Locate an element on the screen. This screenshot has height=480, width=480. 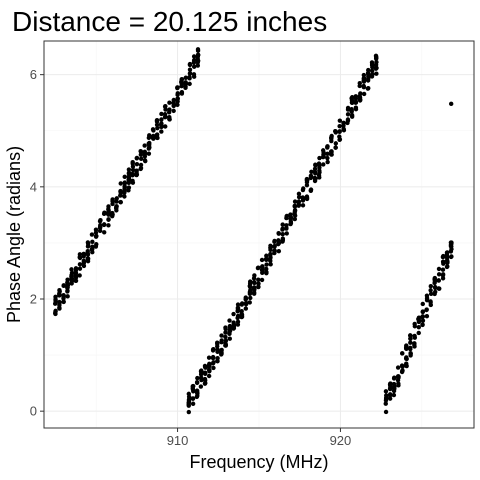
y-tick-label: 6 is located at coordinates (33, 74).